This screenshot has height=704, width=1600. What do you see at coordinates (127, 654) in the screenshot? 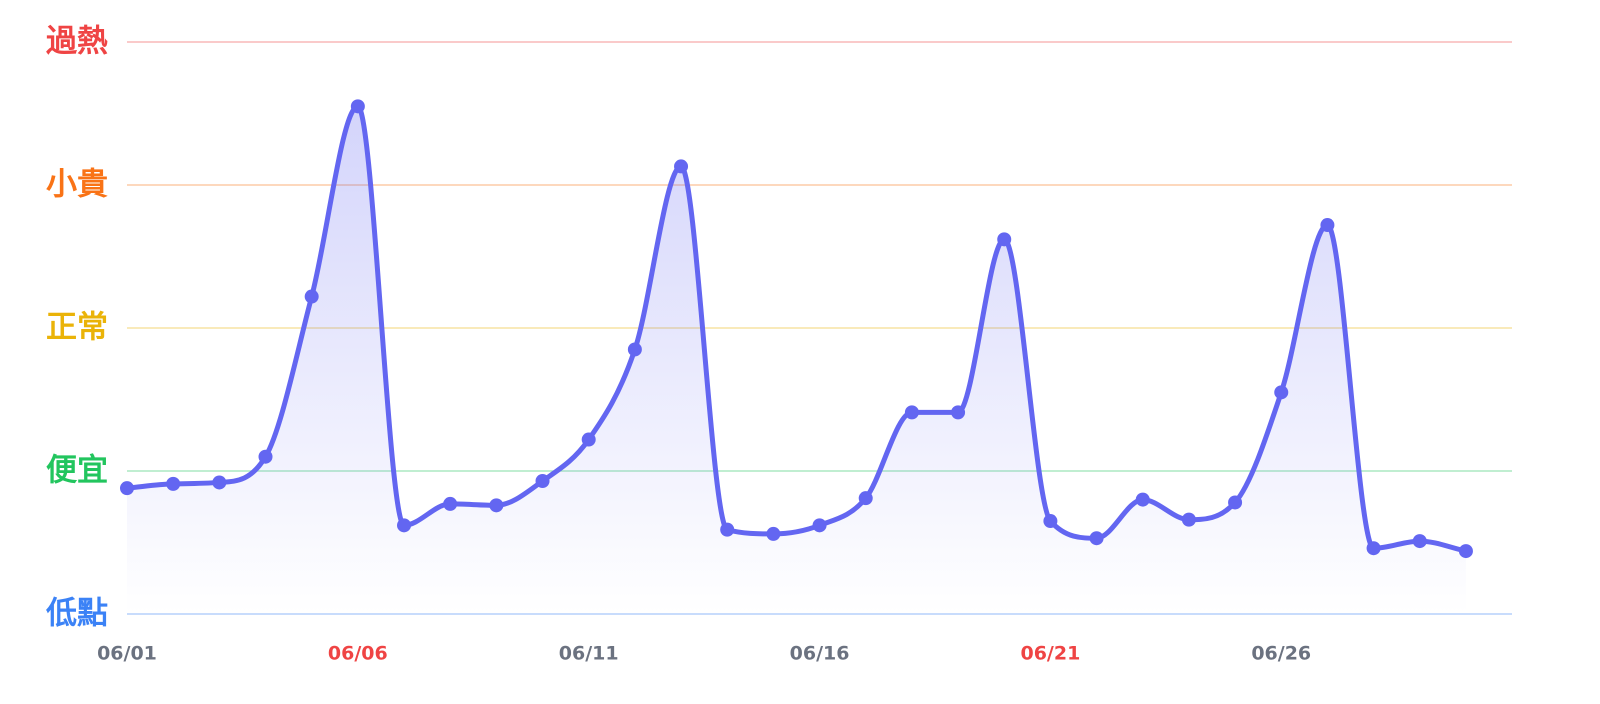
I see `x-tick-label: 06/01` at bounding box center [127, 654].